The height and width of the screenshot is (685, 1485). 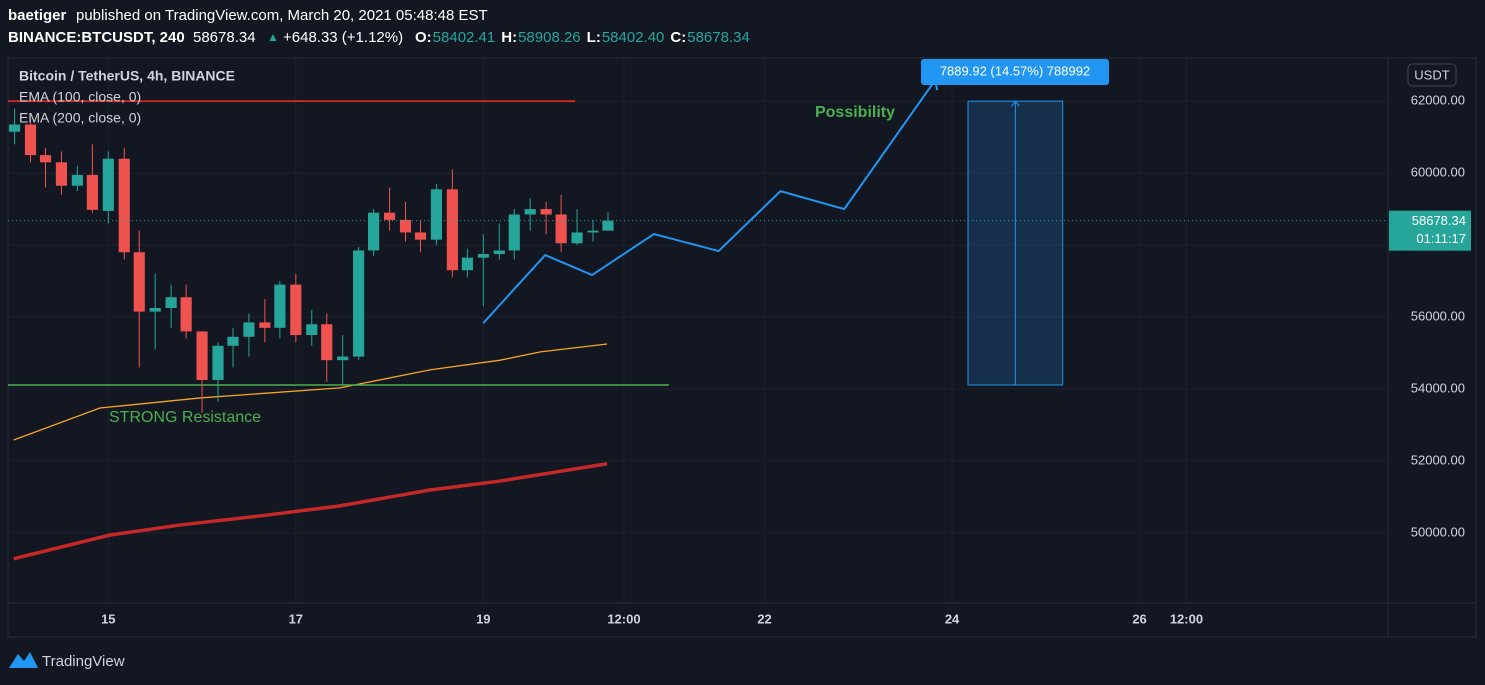 I want to click on logo, so click(x=23, y=660).